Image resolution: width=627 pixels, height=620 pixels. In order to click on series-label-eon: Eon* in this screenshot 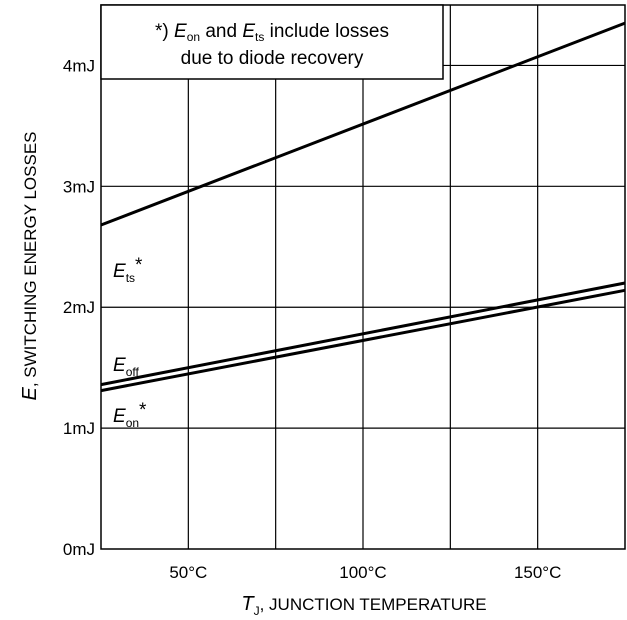, I will do `click(130, 415)`.